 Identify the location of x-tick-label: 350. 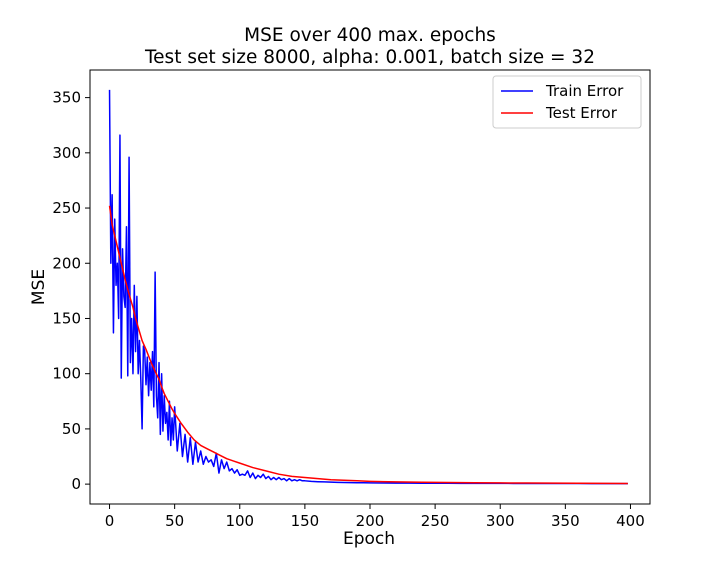
(565, 521).